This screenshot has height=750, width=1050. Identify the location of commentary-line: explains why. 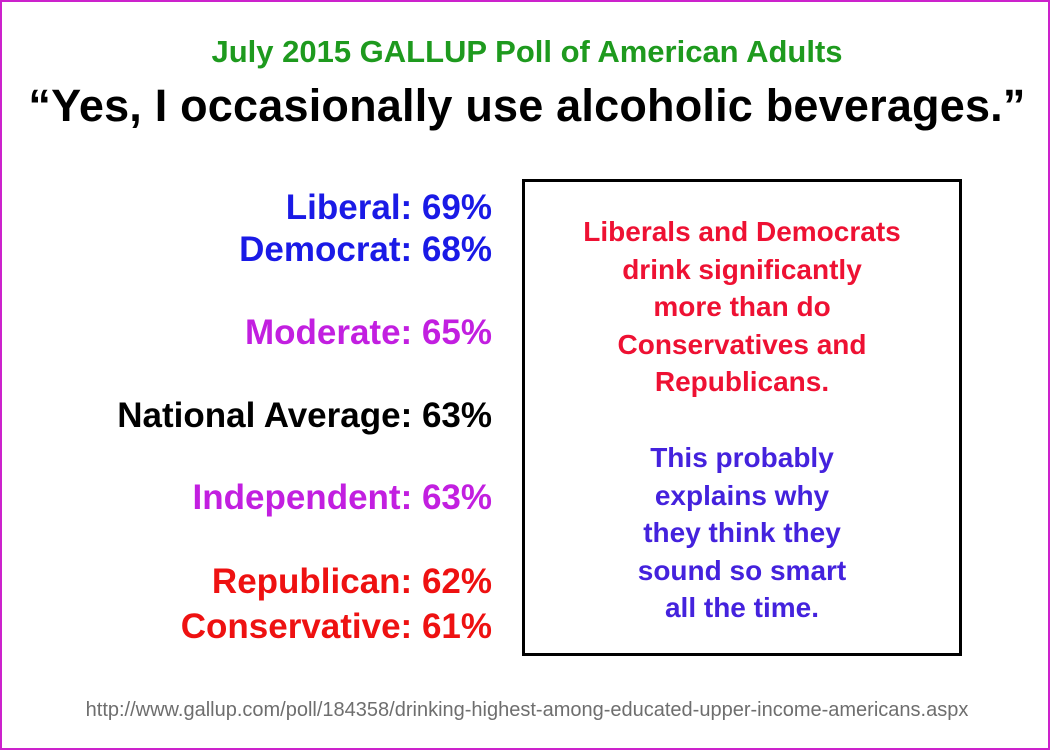
(742, 495).